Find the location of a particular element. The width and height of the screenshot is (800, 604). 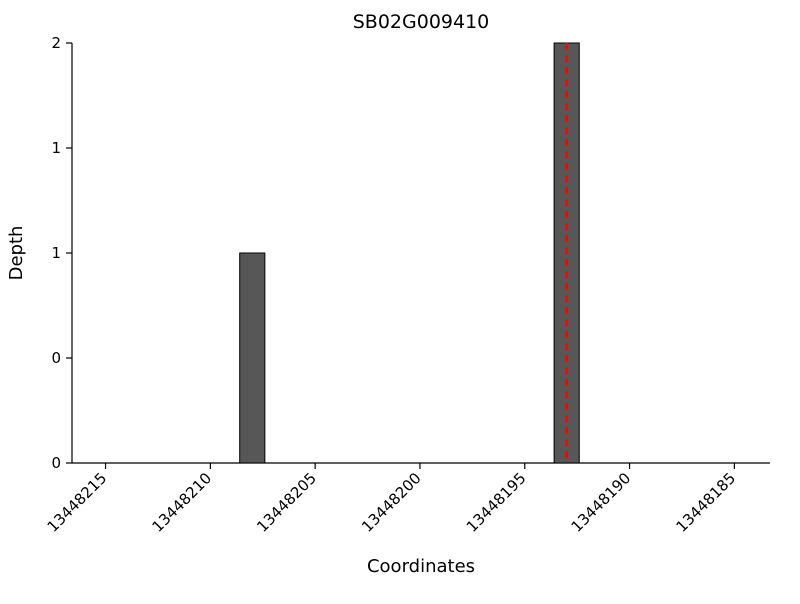

y-axis-label: Depth is located at coordinates (16, 253).